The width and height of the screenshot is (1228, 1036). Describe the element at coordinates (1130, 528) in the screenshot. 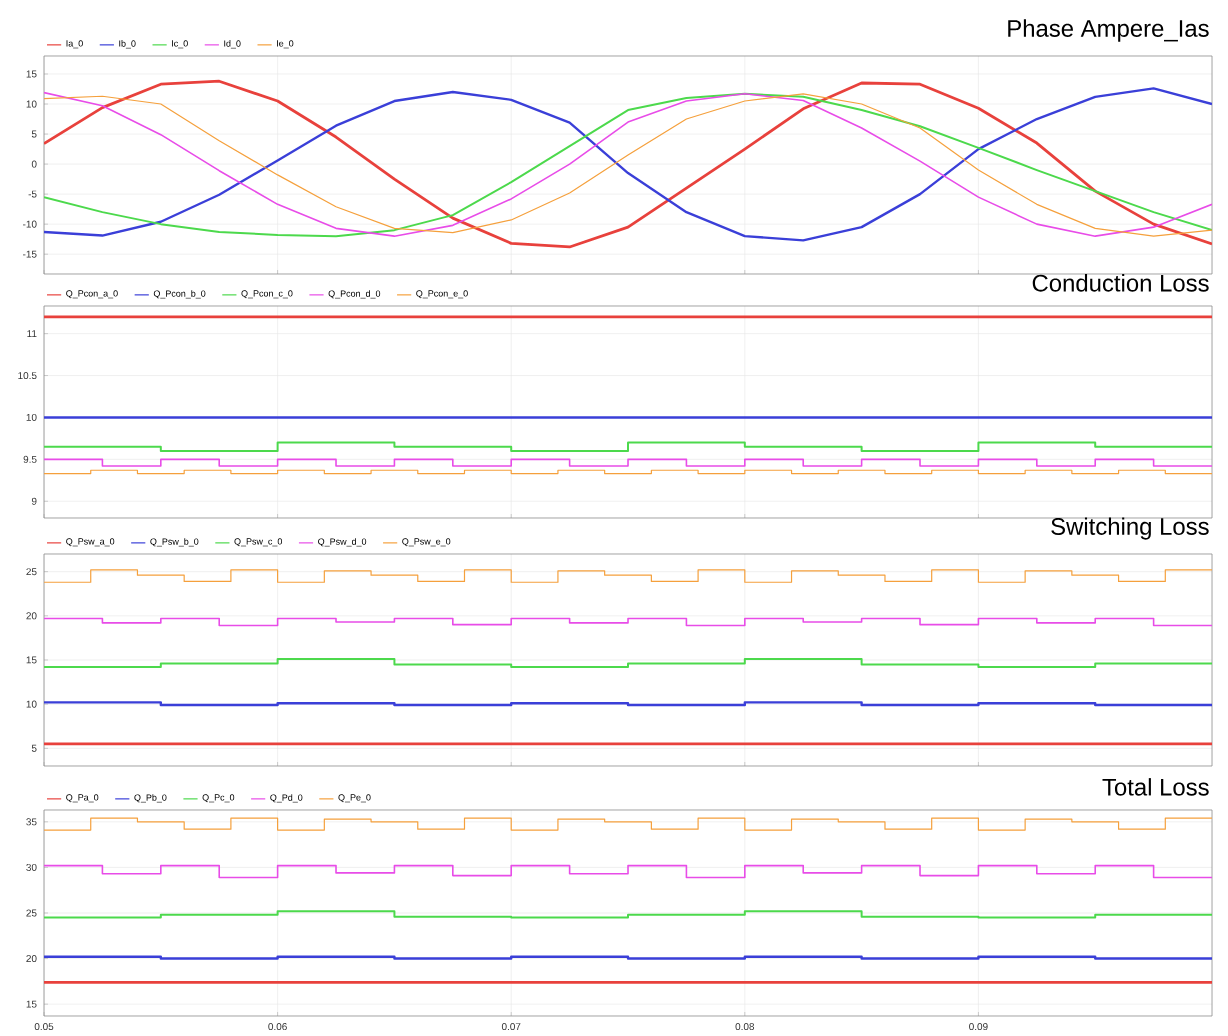

I see `chart-title: Switching Loss` at that location.